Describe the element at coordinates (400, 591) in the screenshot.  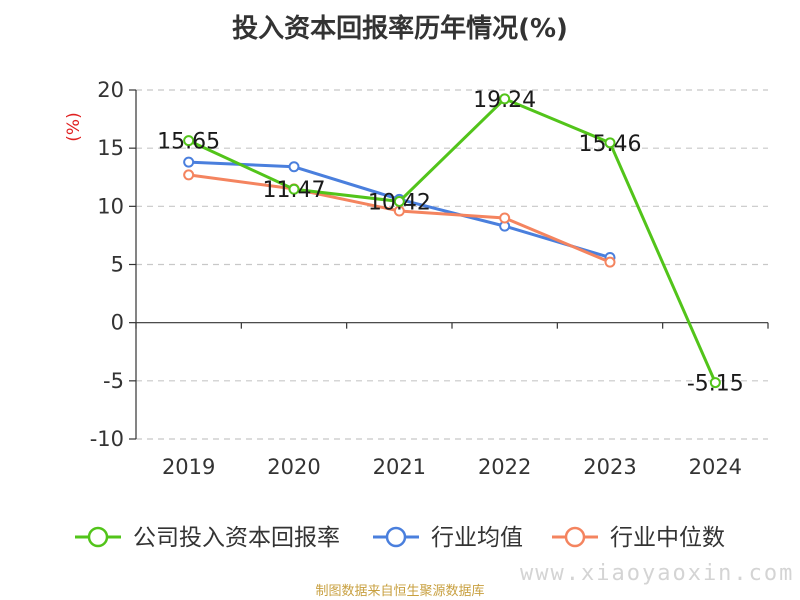
I see `source-note: 制图数据来自恒生聚源数据库` at that location.